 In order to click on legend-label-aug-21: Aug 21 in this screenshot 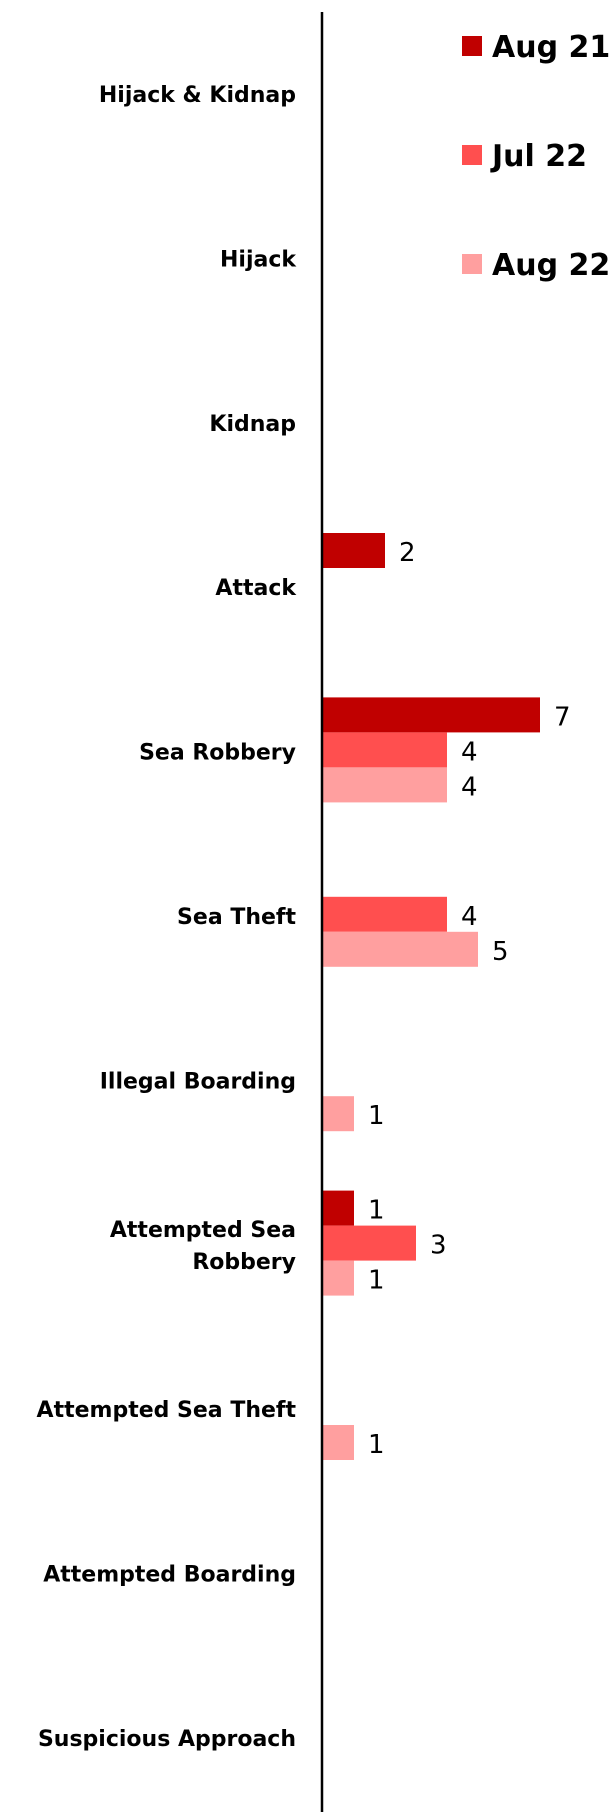, I will do `click(551, 47)`.